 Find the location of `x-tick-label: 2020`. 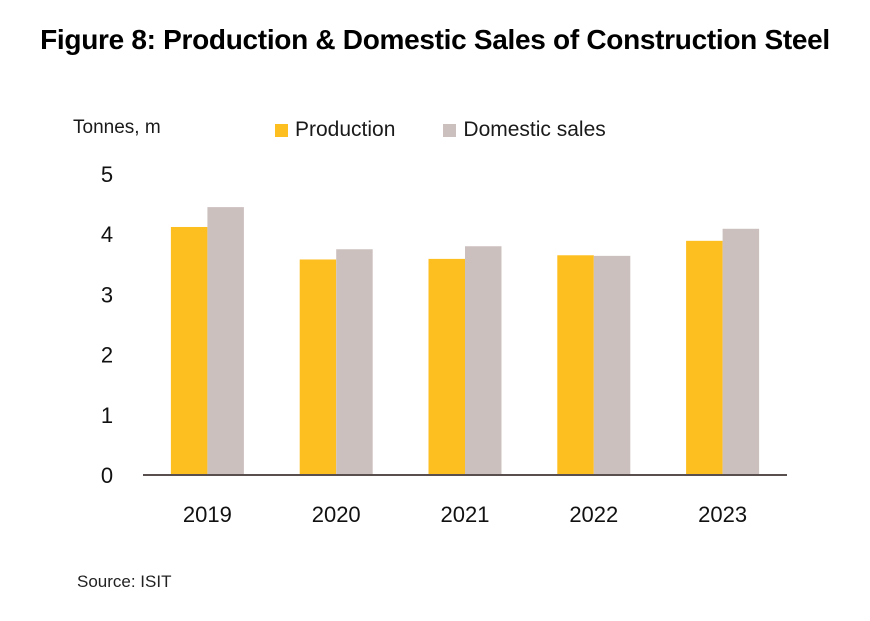

x-tick-label: 2020 is located at coordinates (336, 514).